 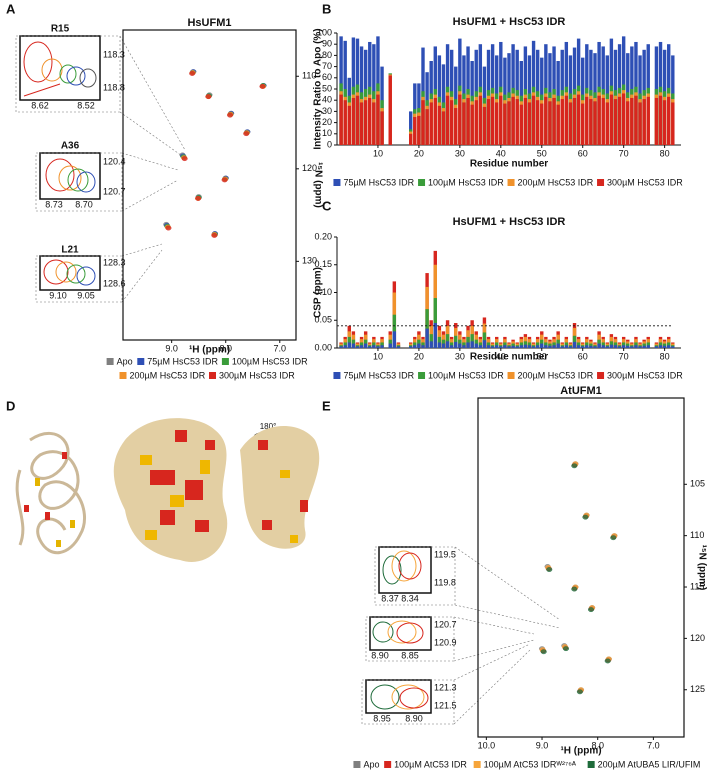 What do you see at coordinates (445, 705) in the screenshot?
I see `inset-tick: 121.5` at bounding box center [445, 705].